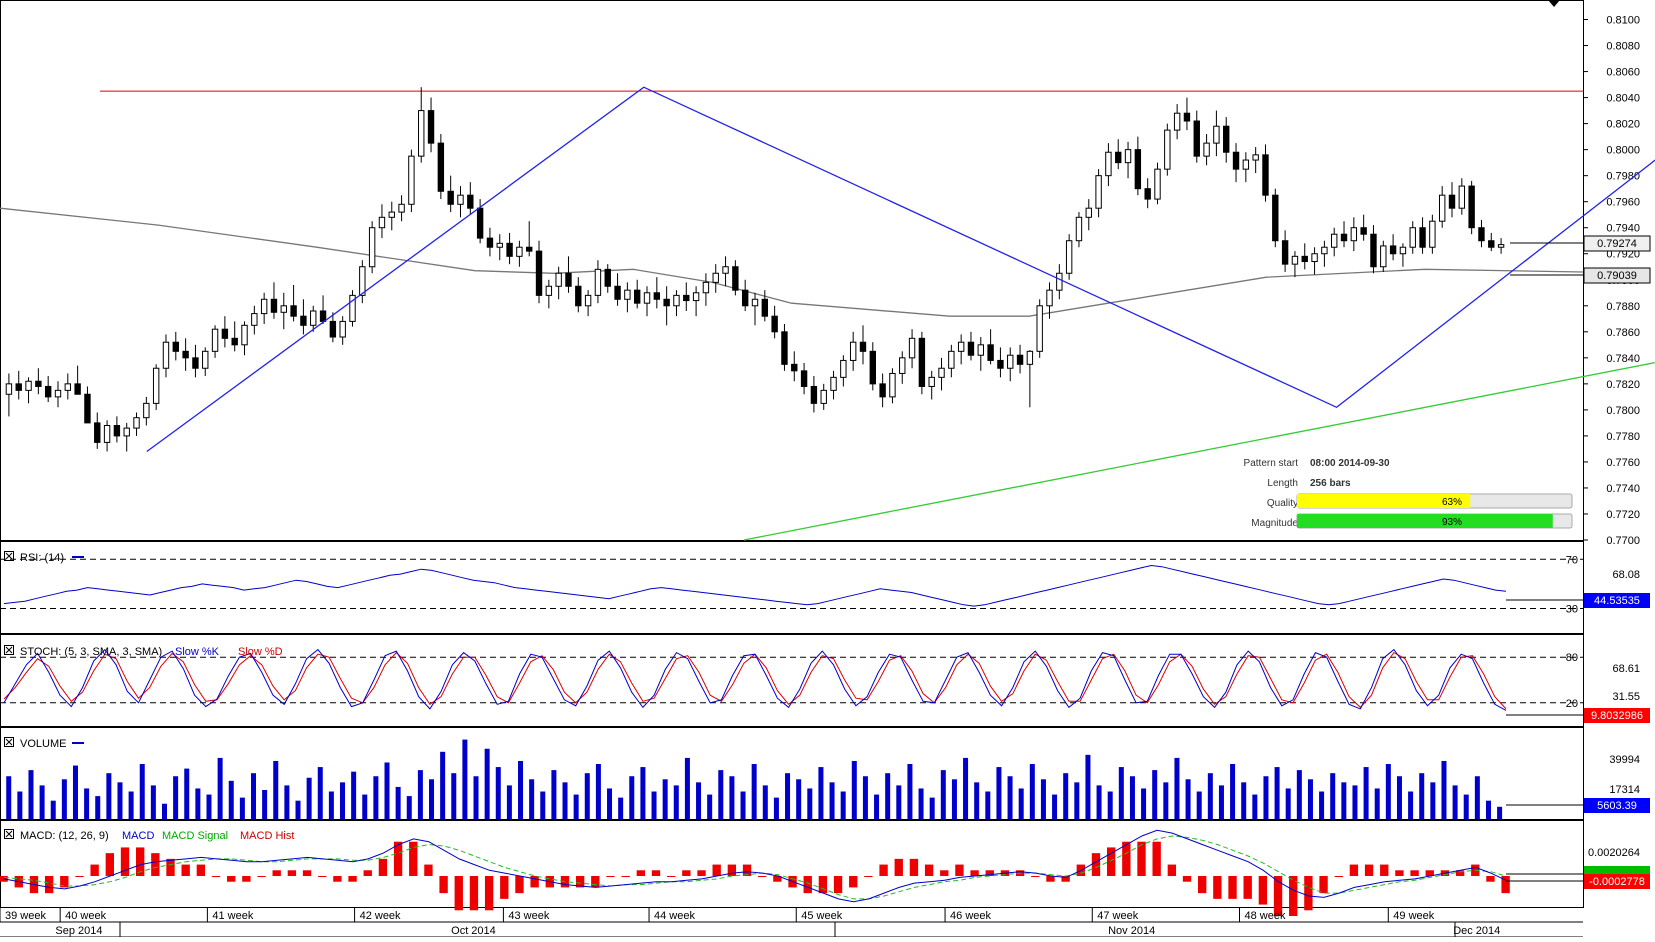 The image size is (1655, 942). I want to click on week-label: 46 week, so click(970, 916).